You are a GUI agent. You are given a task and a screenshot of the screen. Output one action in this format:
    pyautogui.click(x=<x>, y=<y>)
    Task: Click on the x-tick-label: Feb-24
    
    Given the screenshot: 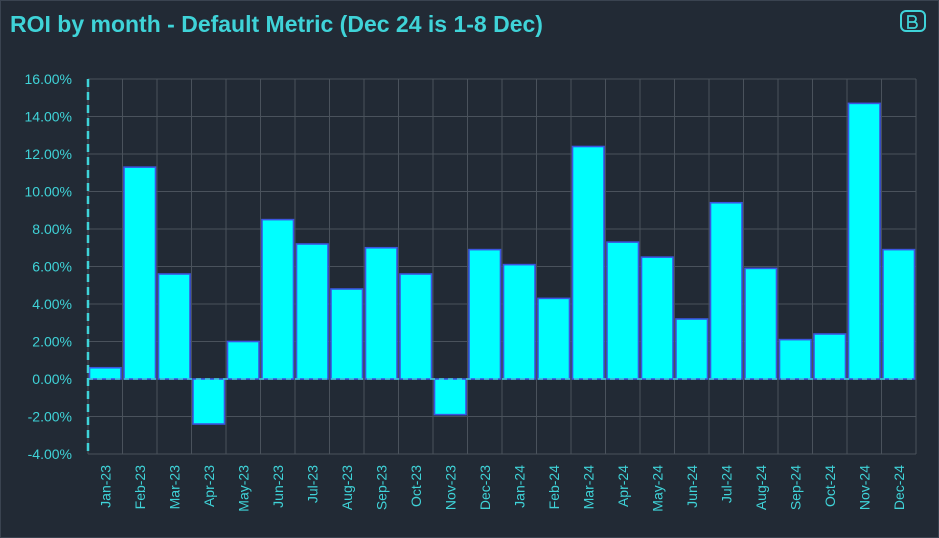 What is the action you would take?
    pyautogui.click(x=554, y=487)
    